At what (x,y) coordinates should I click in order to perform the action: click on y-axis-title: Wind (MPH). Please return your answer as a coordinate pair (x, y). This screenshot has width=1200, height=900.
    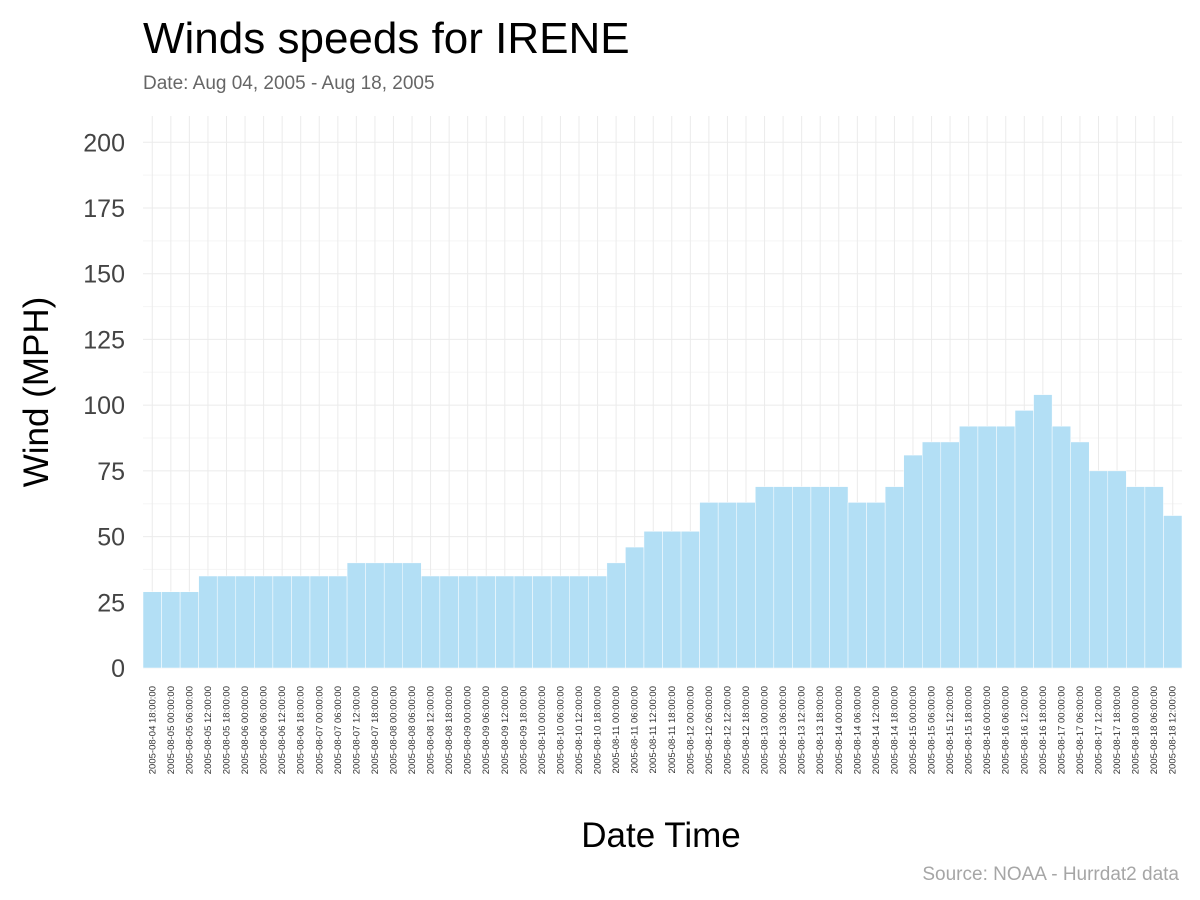
    Looking at the image, I should click on (36, 392).